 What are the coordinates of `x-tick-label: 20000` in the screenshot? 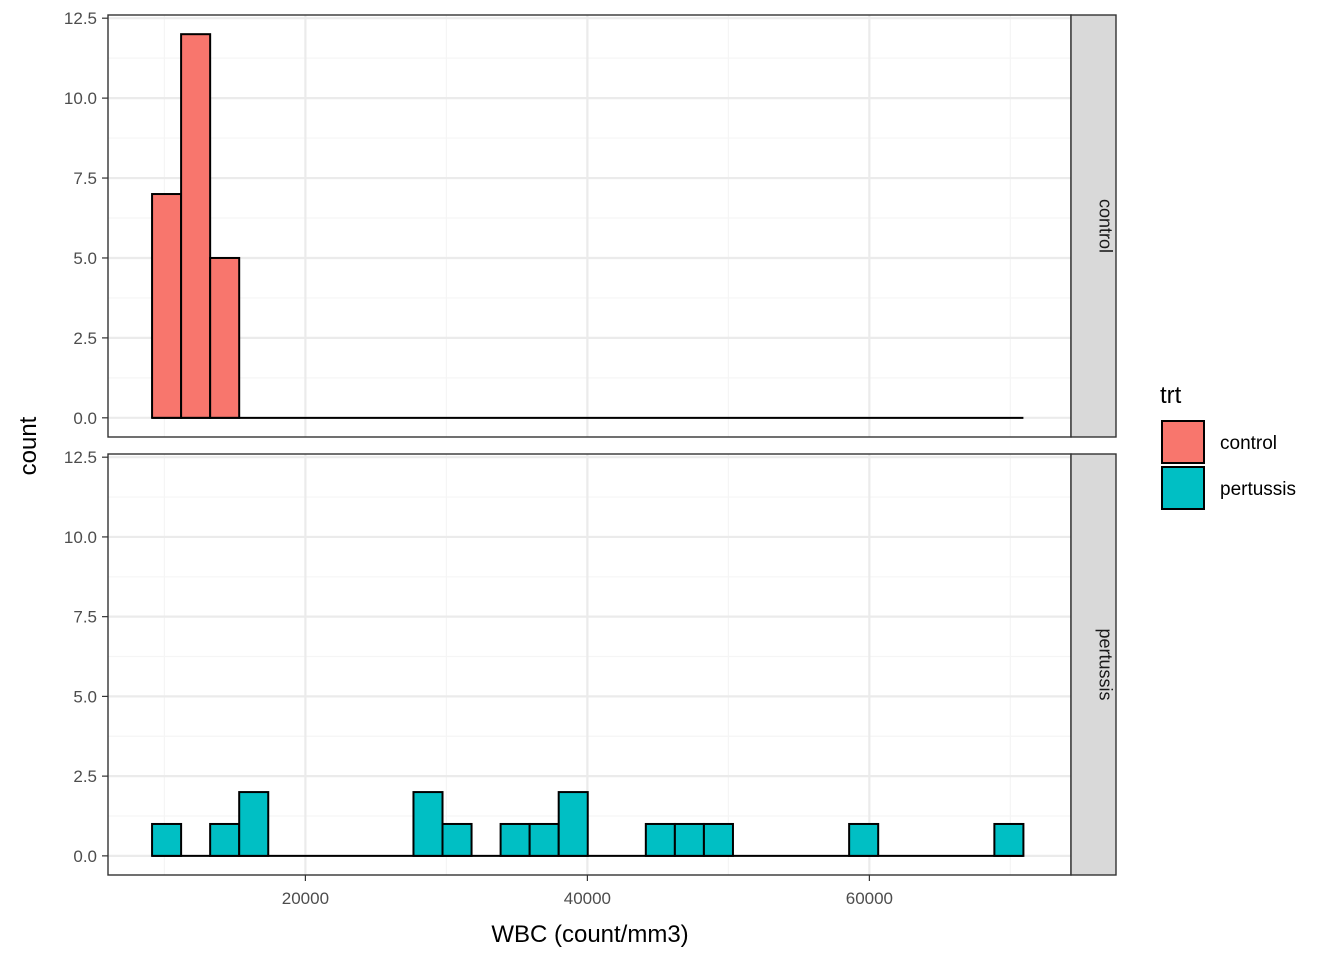 It's located at (305, 898).